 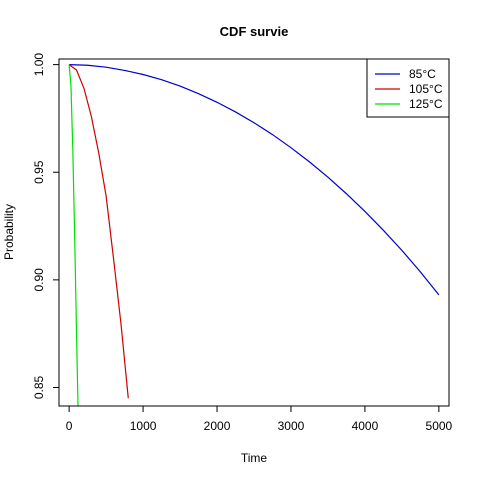 What do you see at coordinates (46, 226) in the screenshot?
I see `y-axis: 0.85 0.90 0.95 1.00` at bounding box center [46, 226].